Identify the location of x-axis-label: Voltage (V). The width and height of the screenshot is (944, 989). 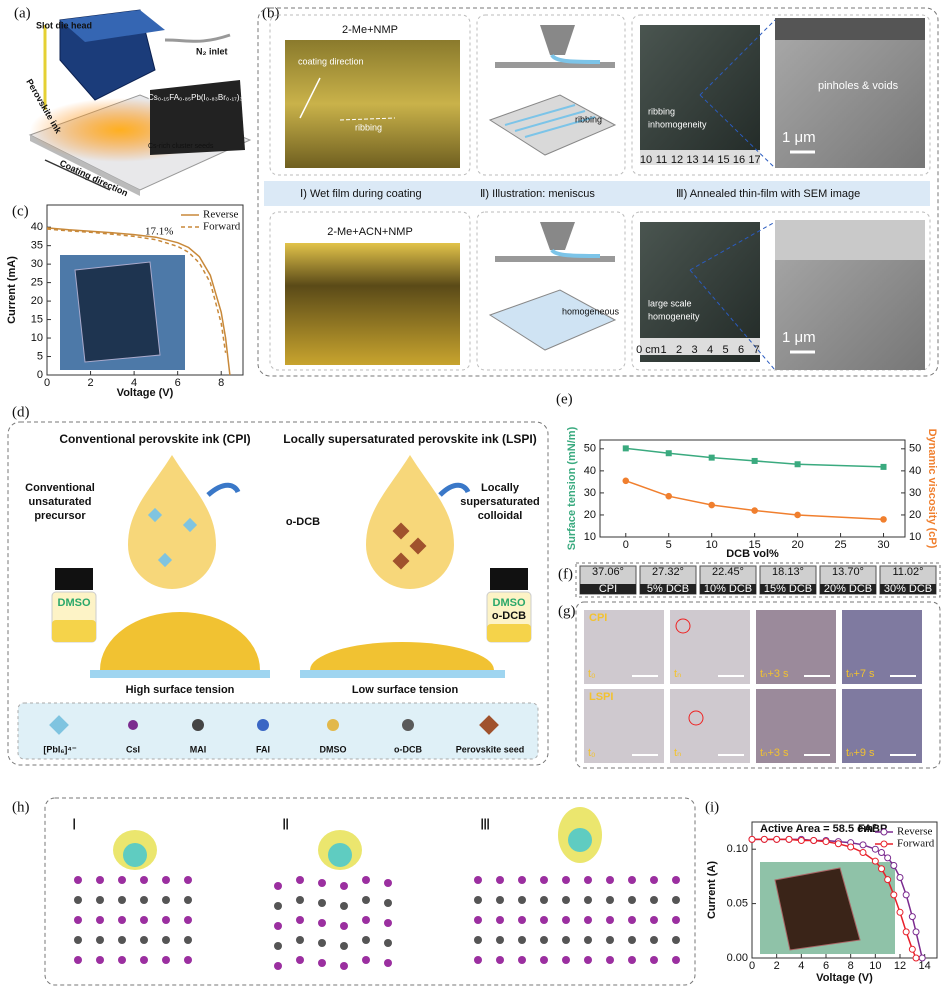
(844, 978).